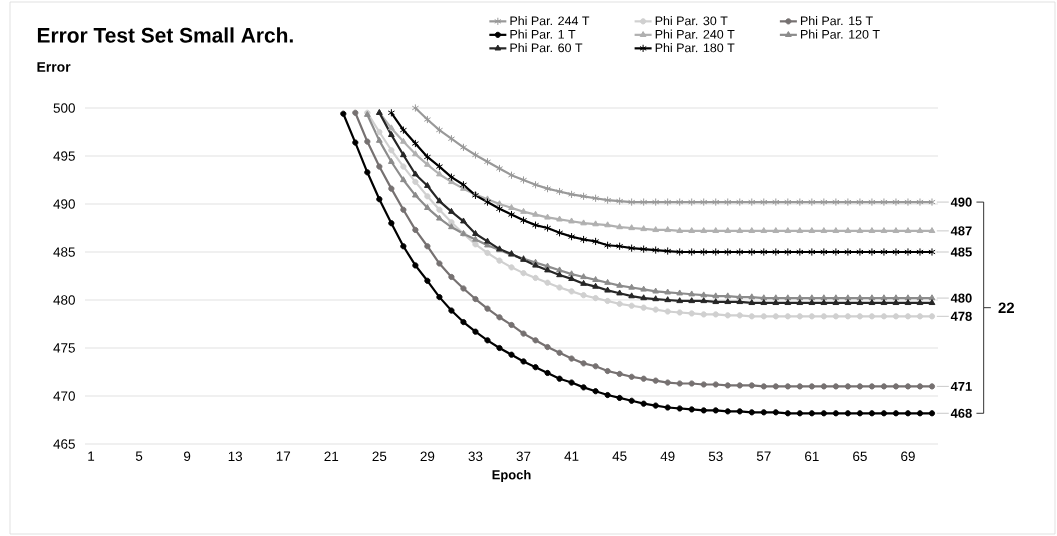  I want to click on y-tick-label: 480, so click(64, 300).